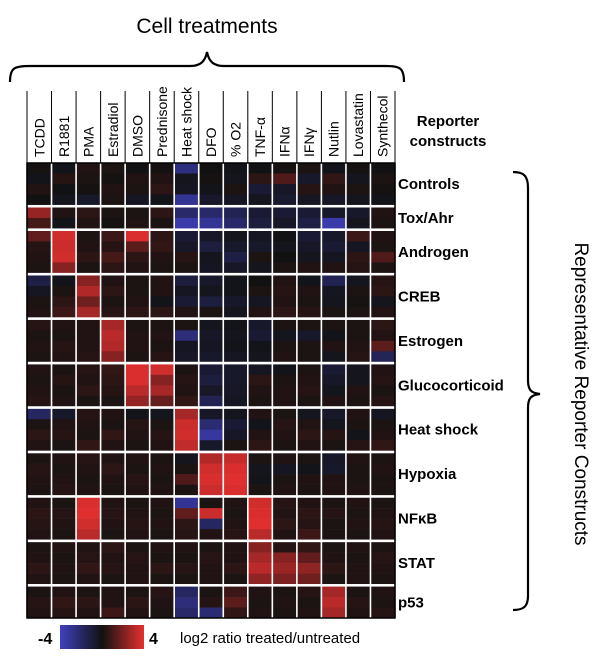 This screenshot has height=666, width=600. I want to click on side-label: Representative Reporter Constructs, so click(580, 393).